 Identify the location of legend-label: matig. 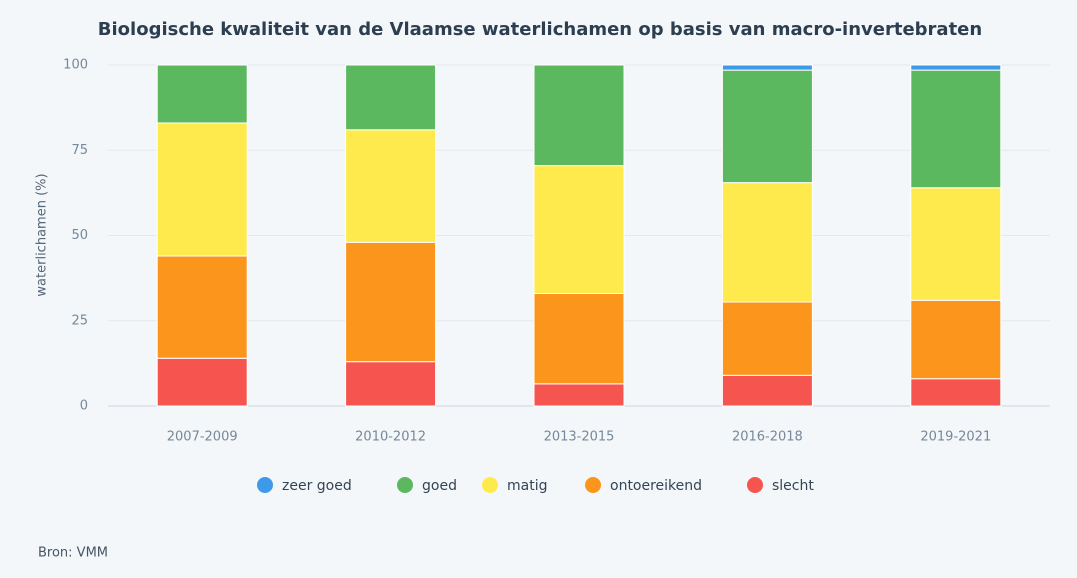
(527, 486).